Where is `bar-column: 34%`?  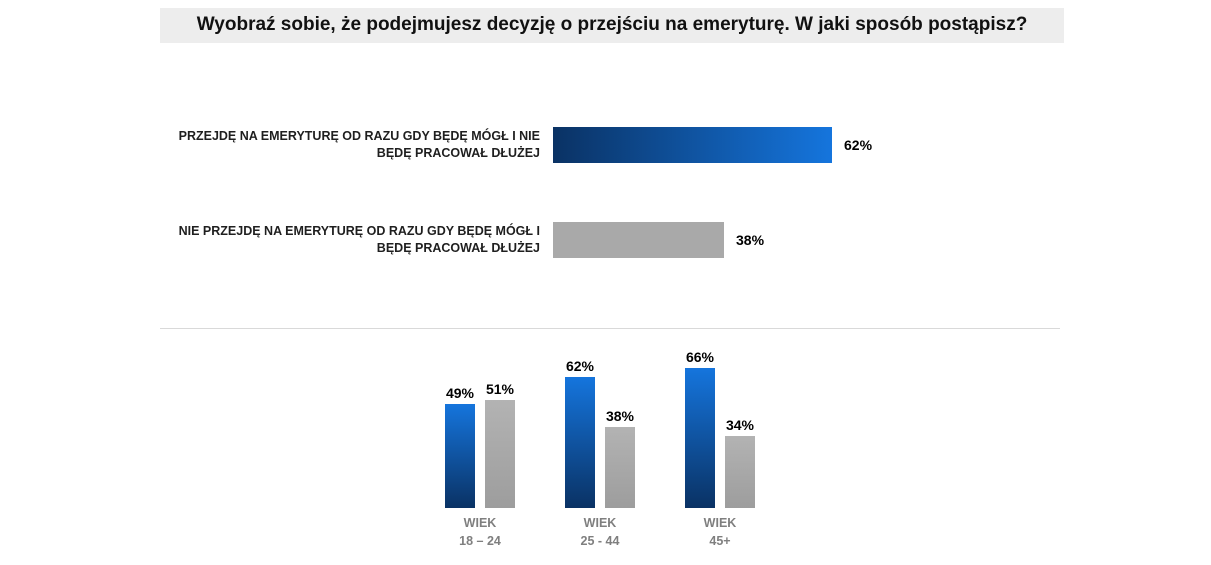 bar-column: 34% is located at coordinates (740, 462).